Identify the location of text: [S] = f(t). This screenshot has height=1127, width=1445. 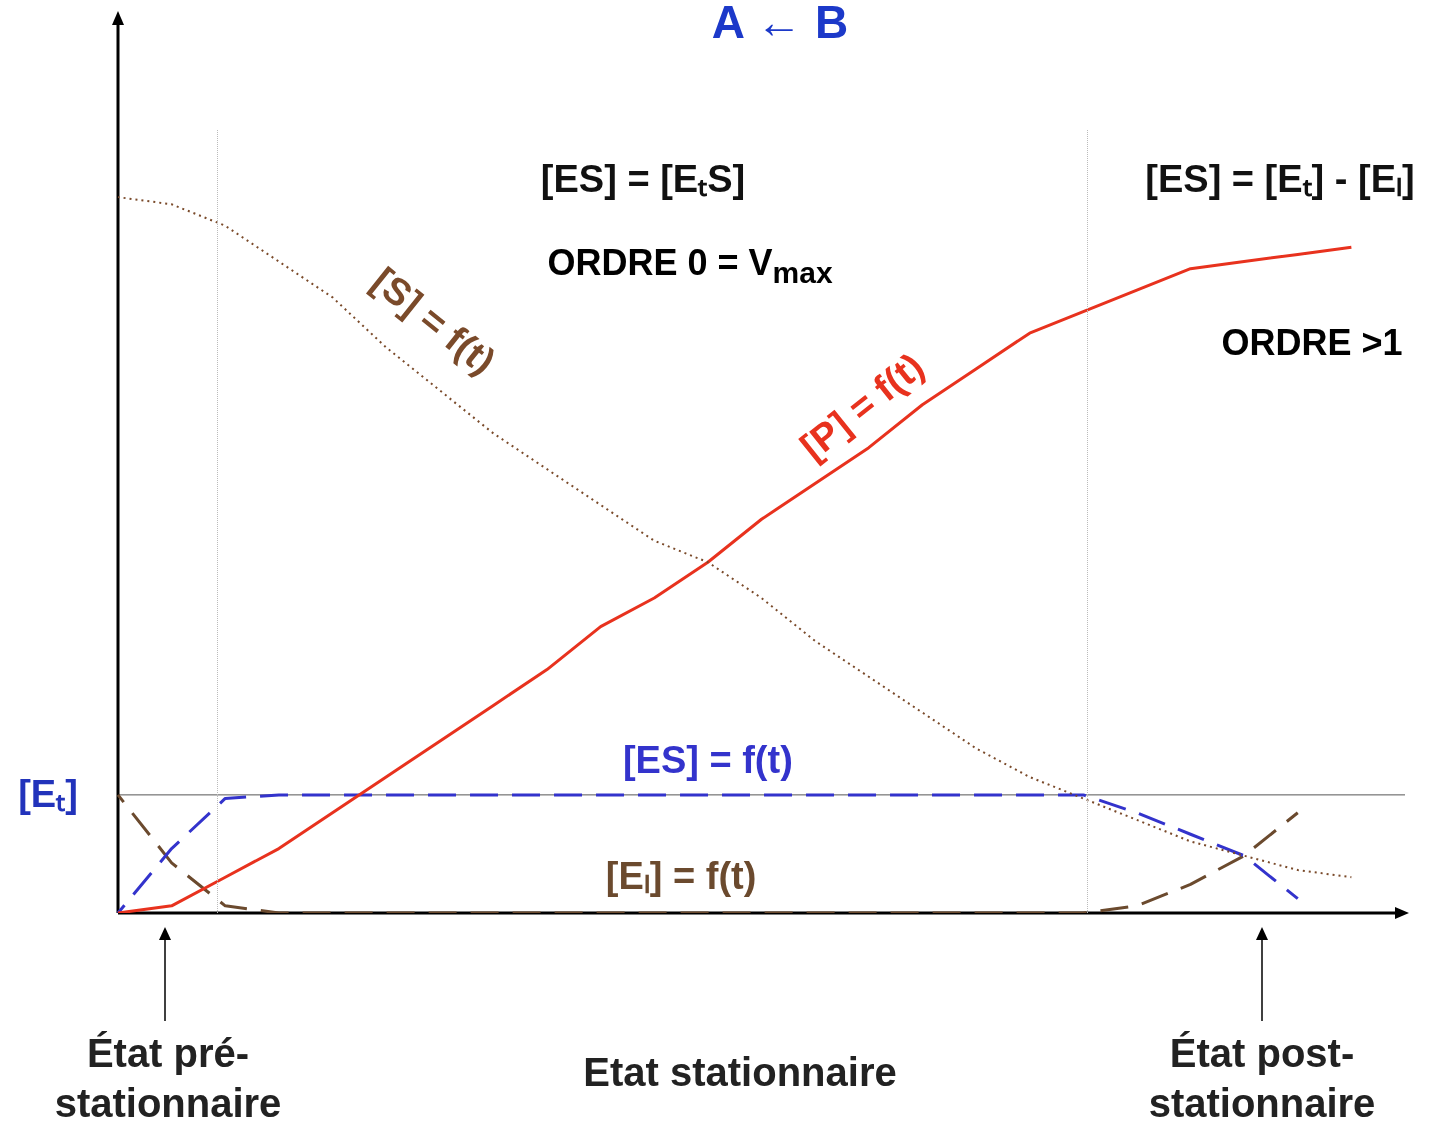
(434, 321).